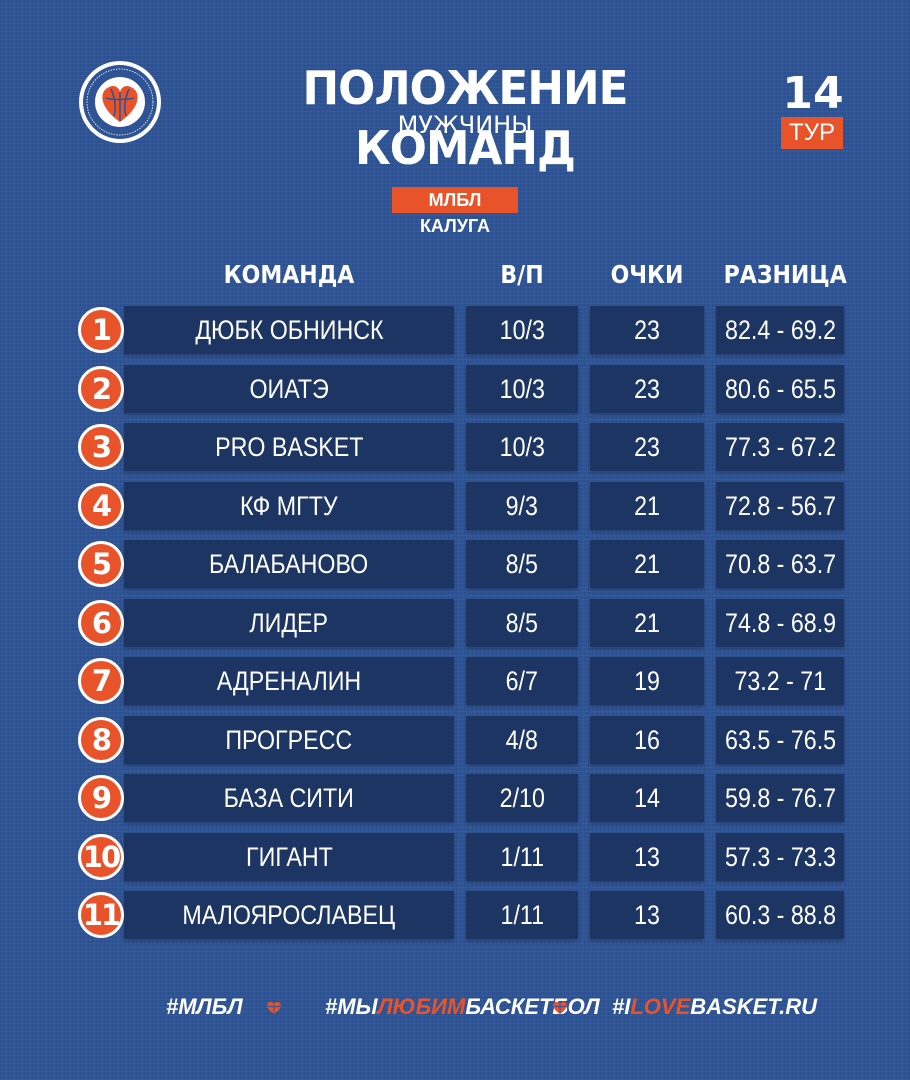 This screenshot has width=910, height=1080. Describe the element at coordinates (647, 740) in the screenshot. I see `points-cell: 16` at that location.